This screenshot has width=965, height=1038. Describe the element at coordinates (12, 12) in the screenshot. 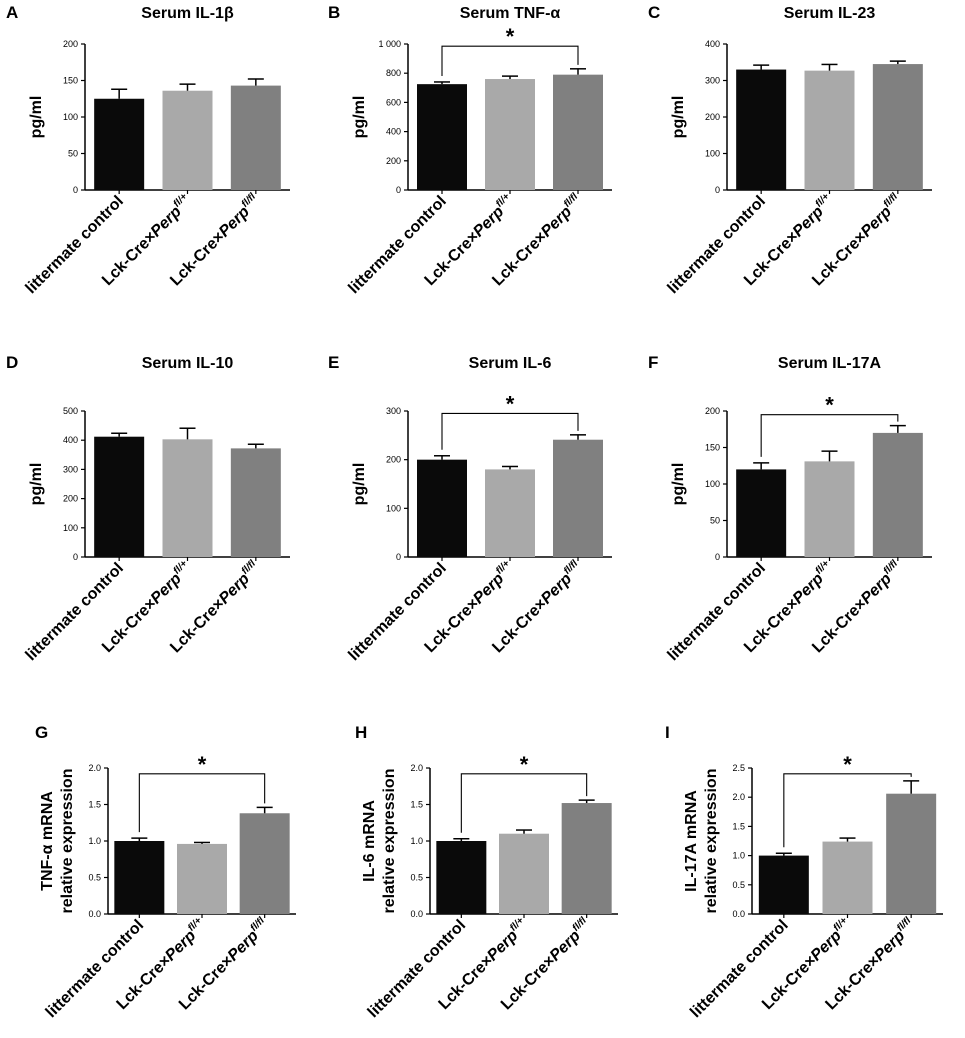

I see `panel-letter: A` at that location.